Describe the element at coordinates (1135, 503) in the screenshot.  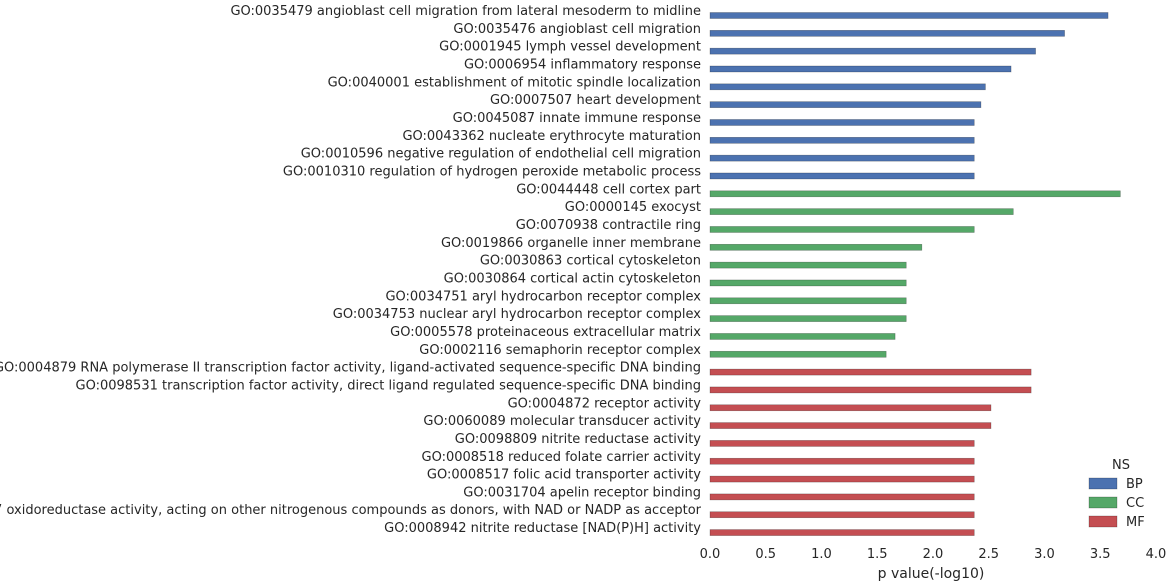
I see `legend-label-cc: CC` at that location.